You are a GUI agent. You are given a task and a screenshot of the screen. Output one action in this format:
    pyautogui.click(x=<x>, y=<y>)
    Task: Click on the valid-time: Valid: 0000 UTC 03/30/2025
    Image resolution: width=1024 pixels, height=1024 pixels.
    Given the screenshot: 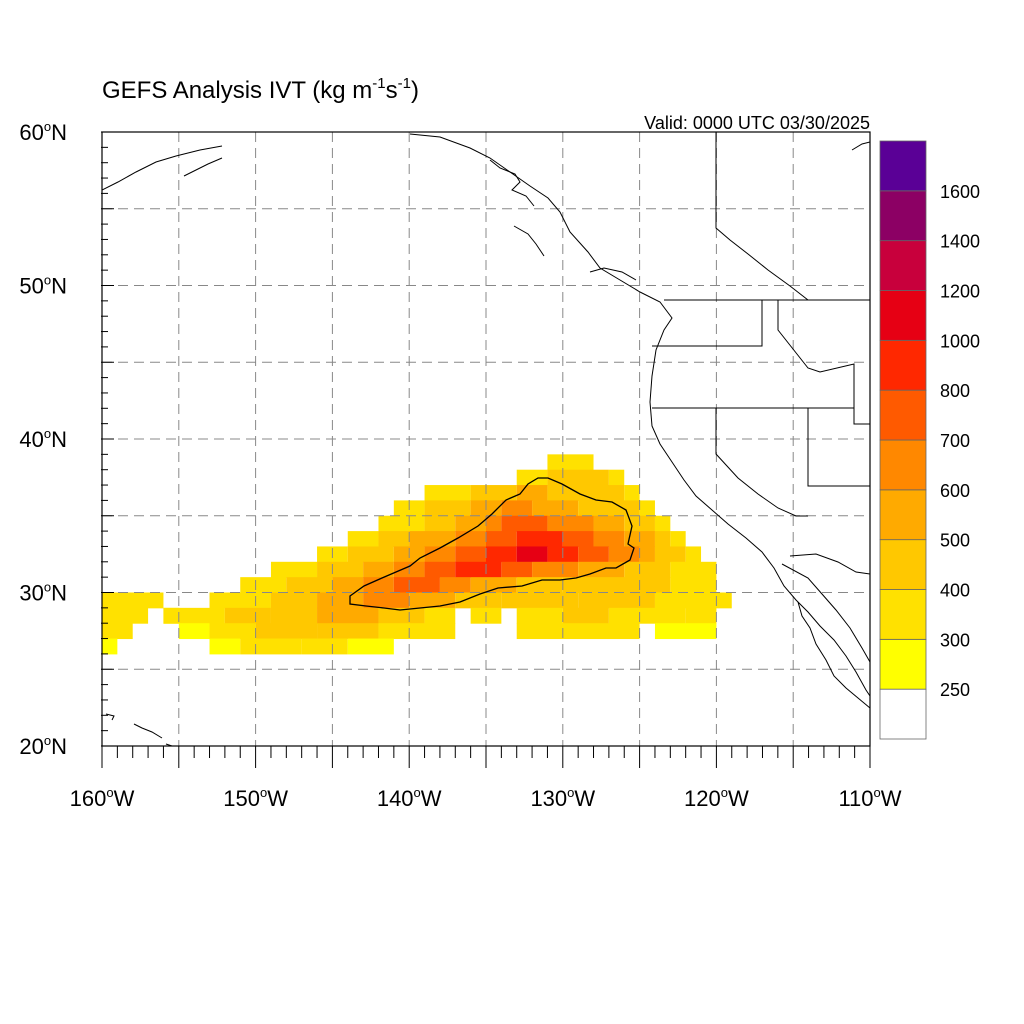 What is the action you would take?
    pyautogui.click(x=757, y=123)
    